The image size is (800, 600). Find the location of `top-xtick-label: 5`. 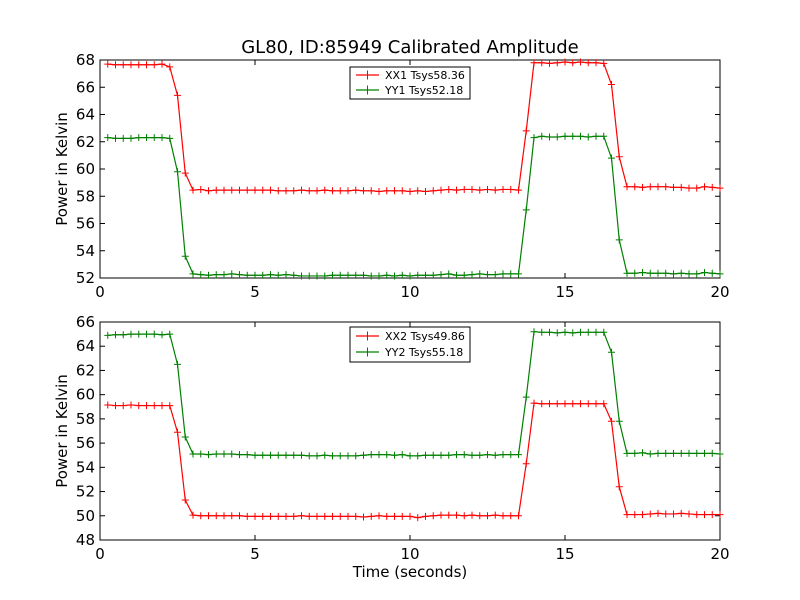

top-xtick-label: 5 is located at coordinates (255, 292).